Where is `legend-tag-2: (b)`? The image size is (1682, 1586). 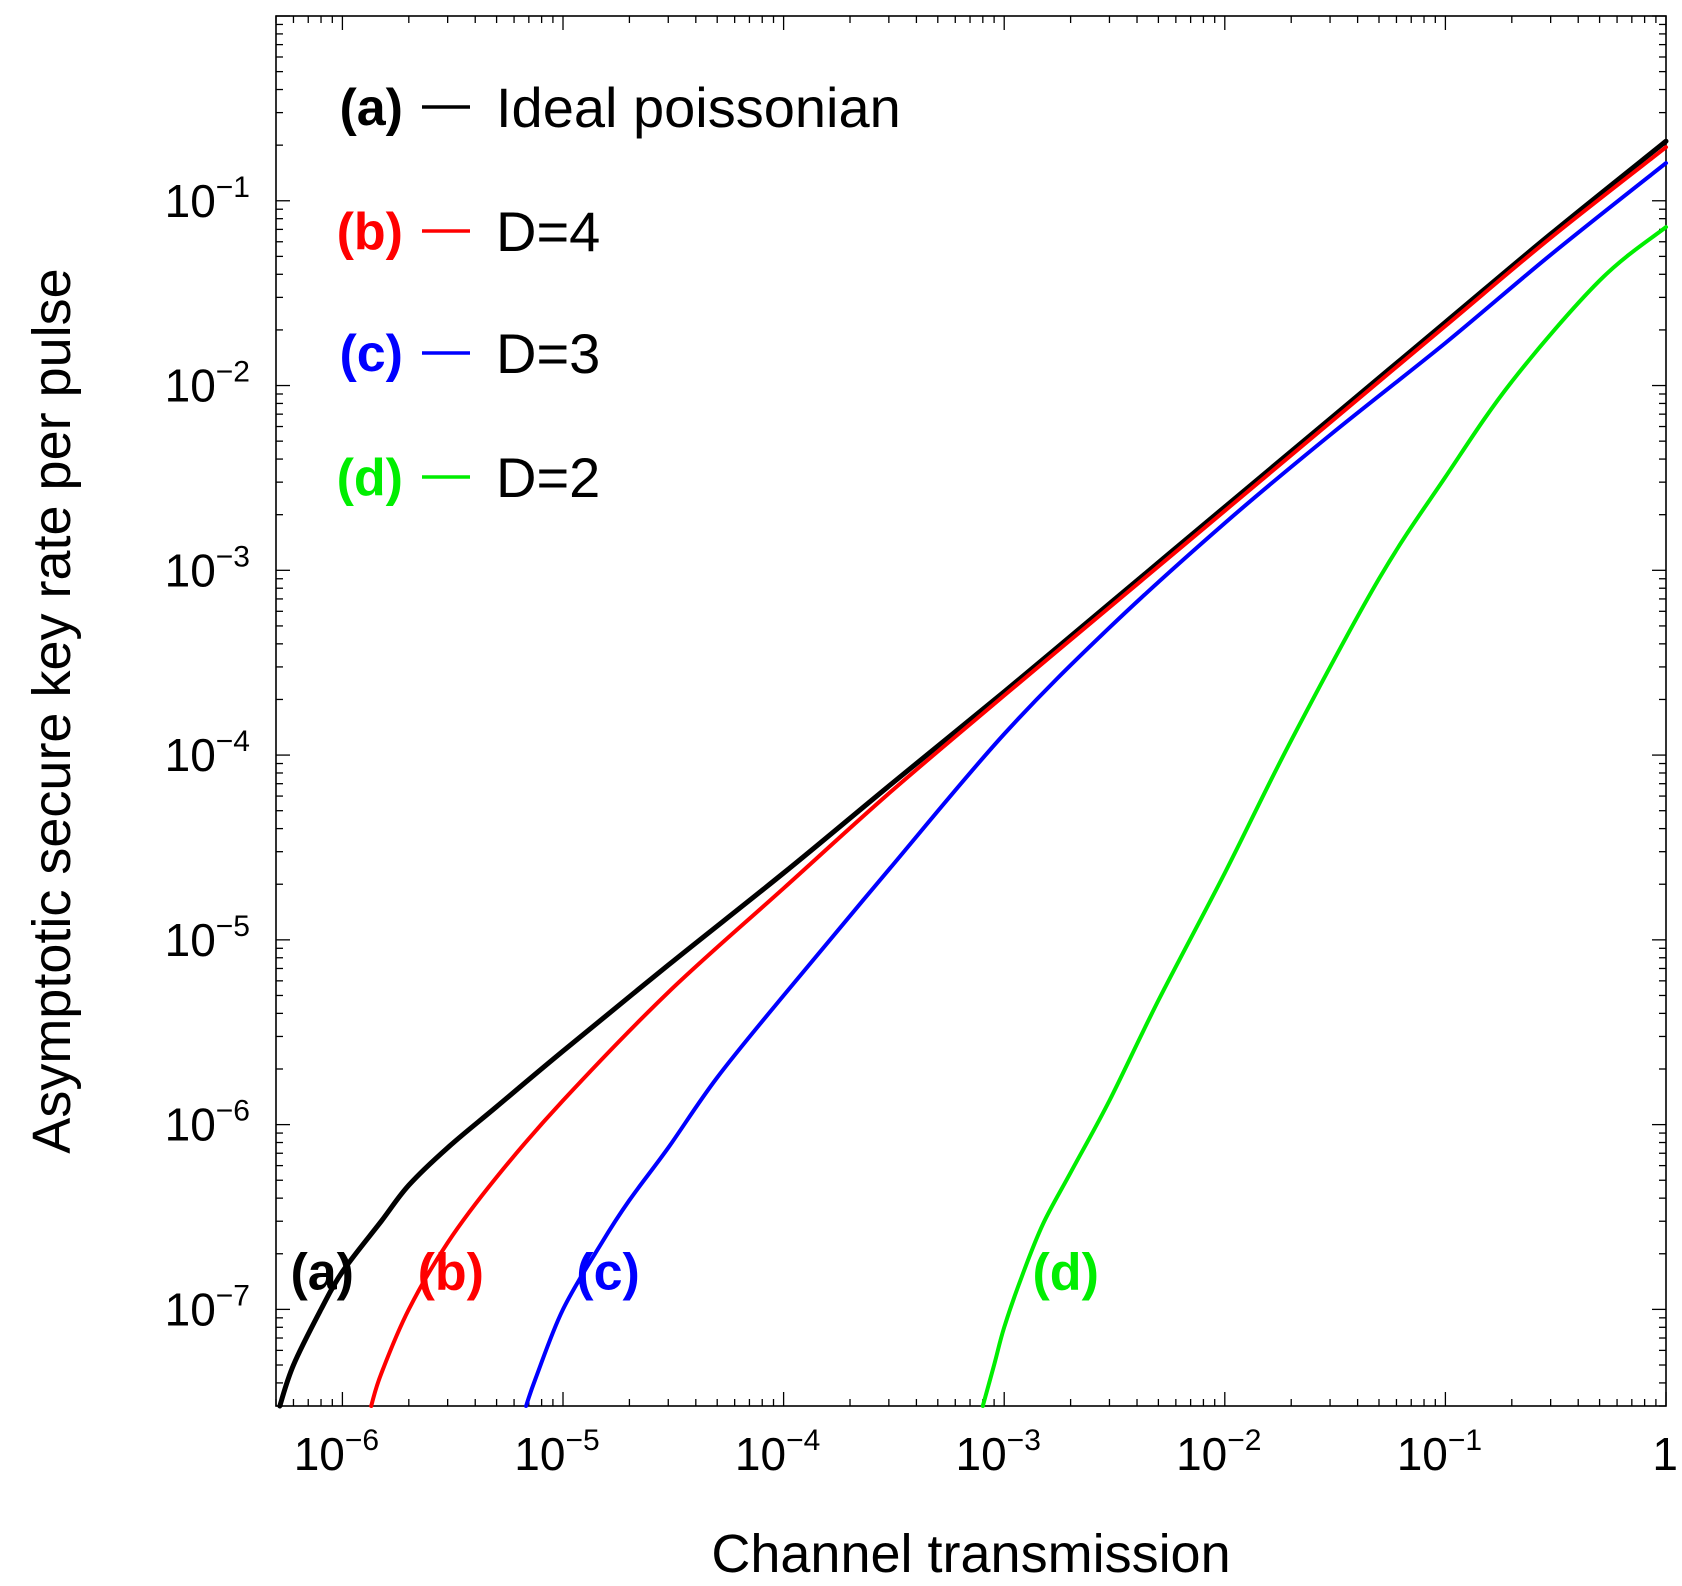
legend-tag-2: (b) is located at coordinates (370, 232).